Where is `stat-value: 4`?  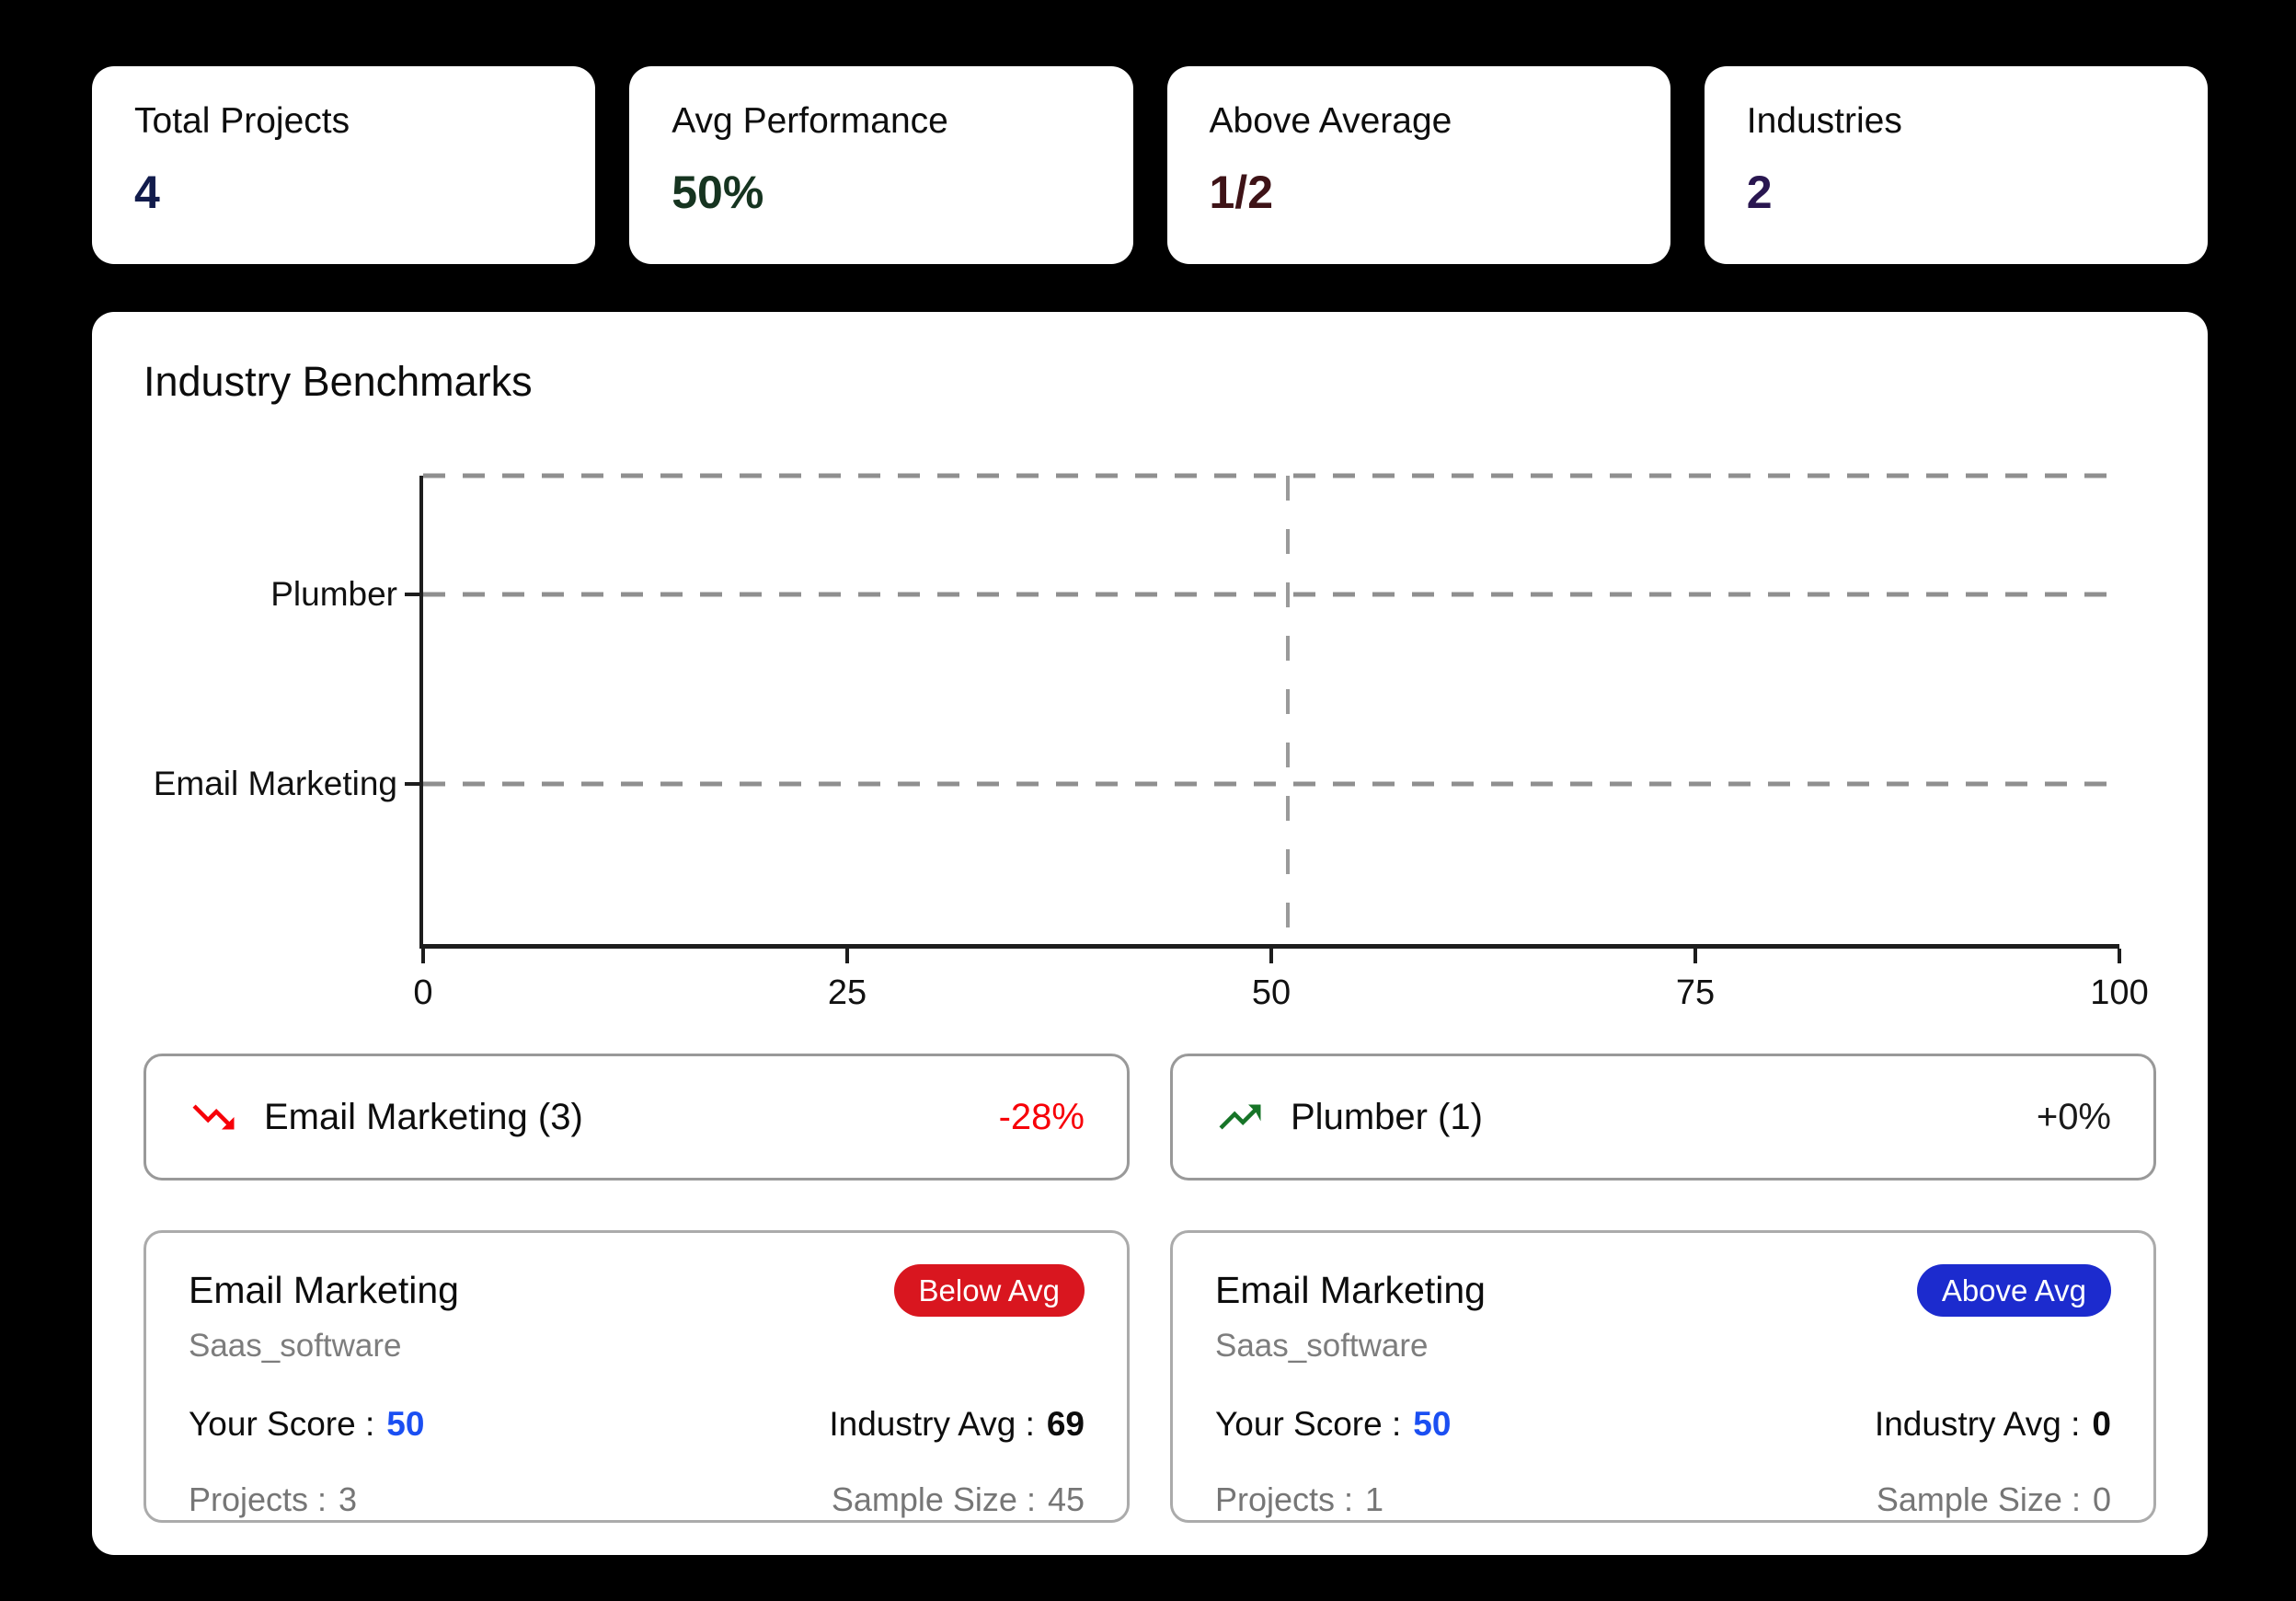 stat-value: 4 is located at coordinates (147, 192).